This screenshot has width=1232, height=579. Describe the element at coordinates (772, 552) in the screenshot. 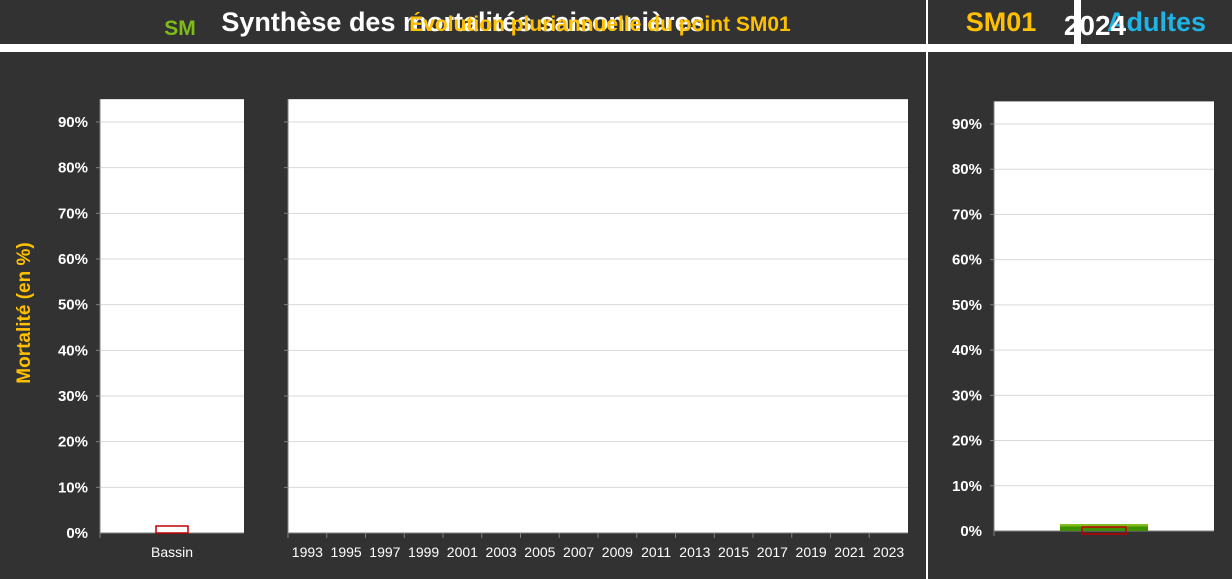

I see `evo-x-tick-label: 2017` at that location.